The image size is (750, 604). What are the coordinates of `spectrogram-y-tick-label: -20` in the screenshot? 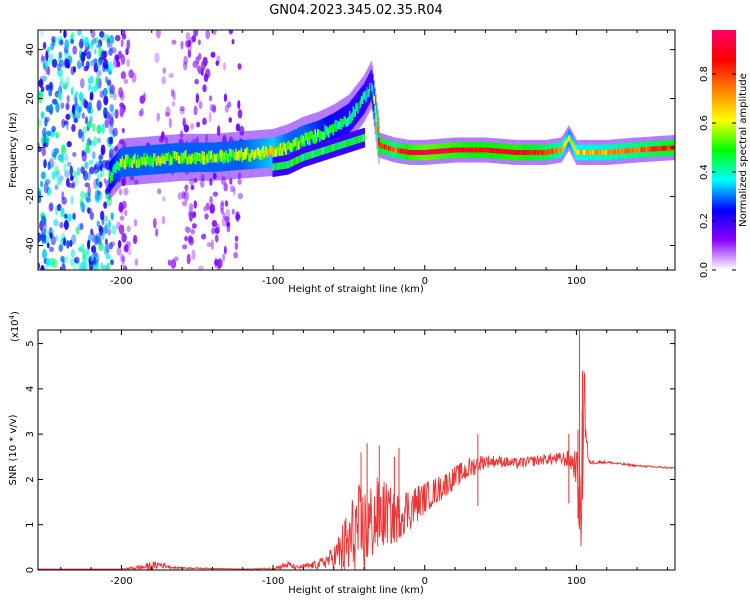 It's located at (30, 196).